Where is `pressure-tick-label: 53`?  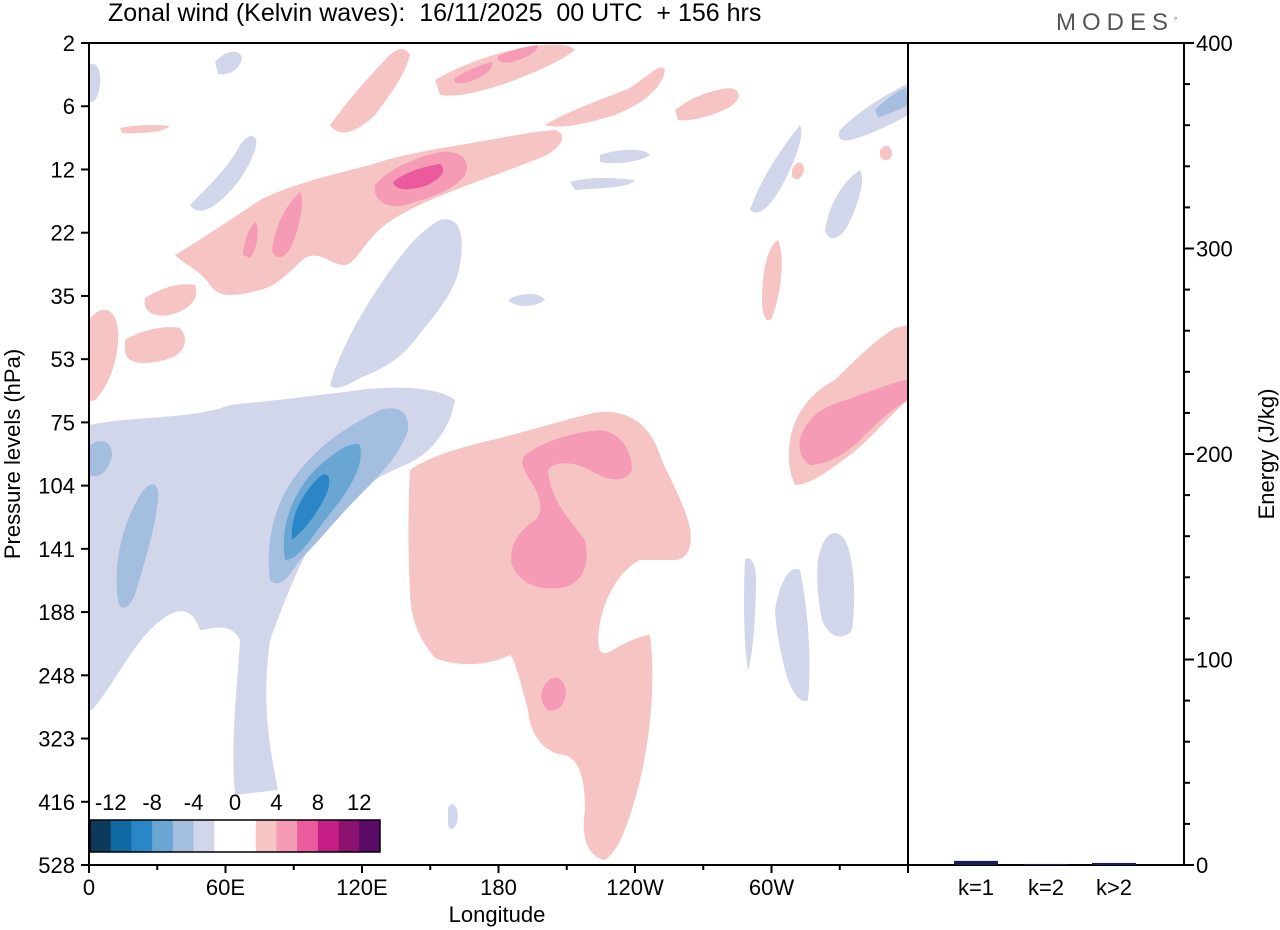
pressure-tick-label: 53 is located at coordinates (63, 359).